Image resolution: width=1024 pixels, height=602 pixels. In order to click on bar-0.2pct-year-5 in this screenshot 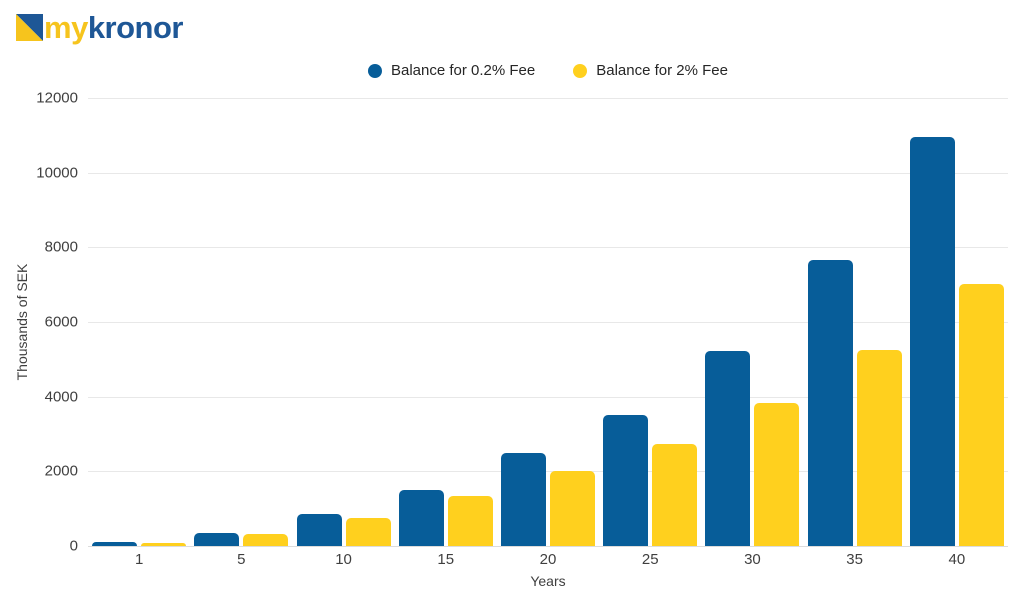, I will do `click(217, 539)`.